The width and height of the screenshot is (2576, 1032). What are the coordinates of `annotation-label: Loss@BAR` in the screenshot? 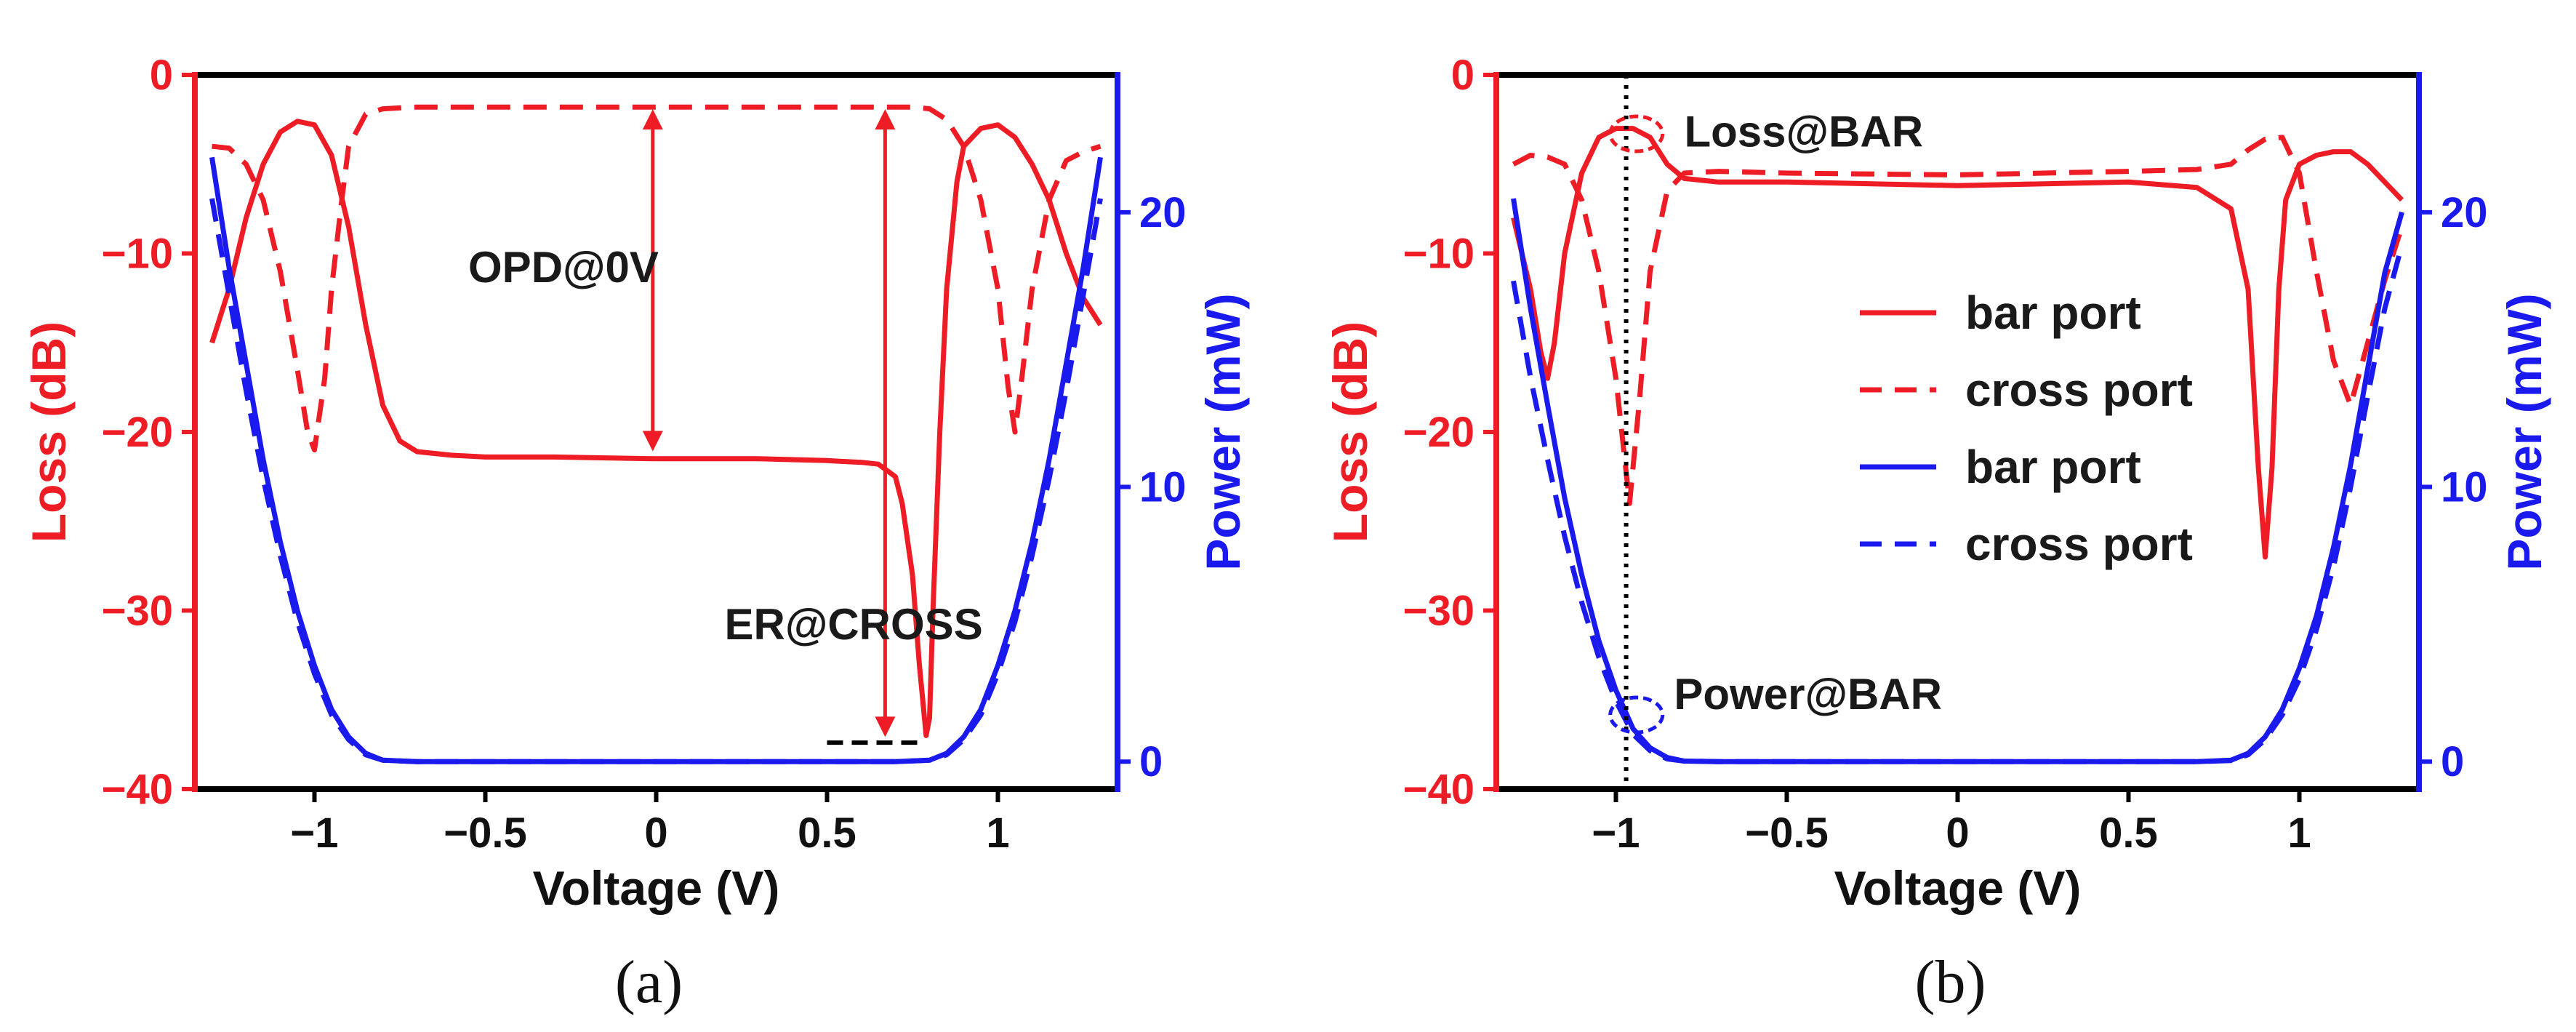 It's located at (1805, 132).